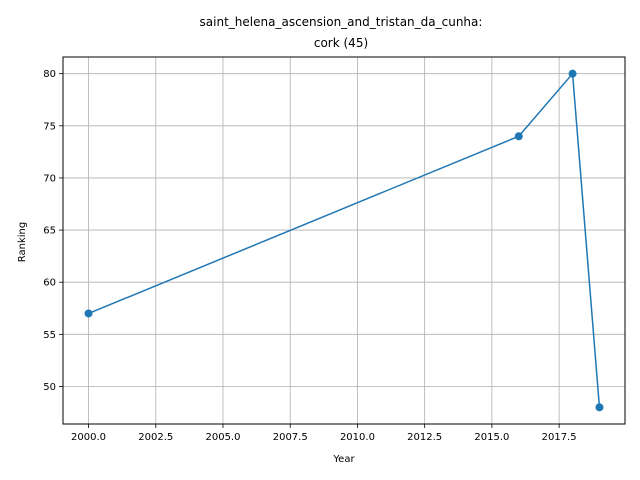  What do you see at coordinates (559, 437) in the screenshot?
I see `x-tick-label: 2017.5` at bounding box center [559, 437].